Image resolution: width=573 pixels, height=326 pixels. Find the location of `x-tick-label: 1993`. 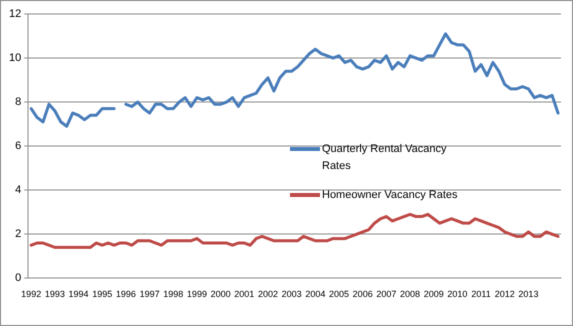

x-tick-label: 1993 is located at coordinates (54, 294).